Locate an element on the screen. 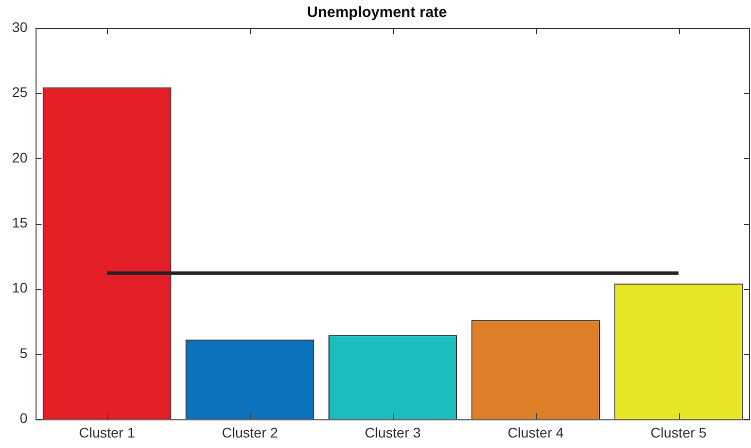 Image resolution: width=751 pixels, height=448 pixels. x-tick-label: Cluster 2 is located at coordinates (250, 432).